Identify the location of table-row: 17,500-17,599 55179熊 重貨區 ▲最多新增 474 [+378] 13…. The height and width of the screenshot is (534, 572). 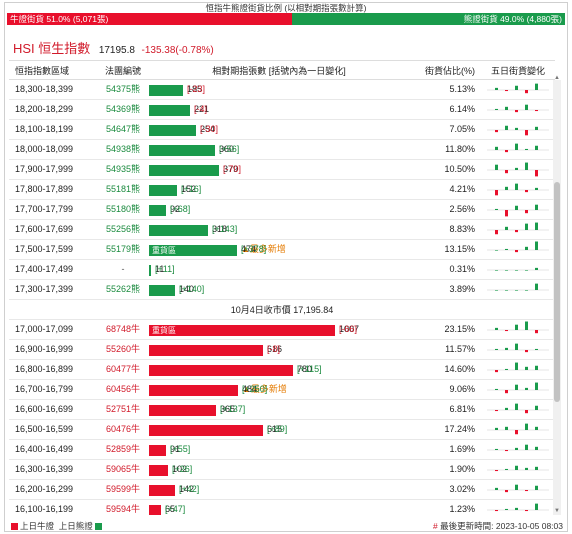
(282, 250).